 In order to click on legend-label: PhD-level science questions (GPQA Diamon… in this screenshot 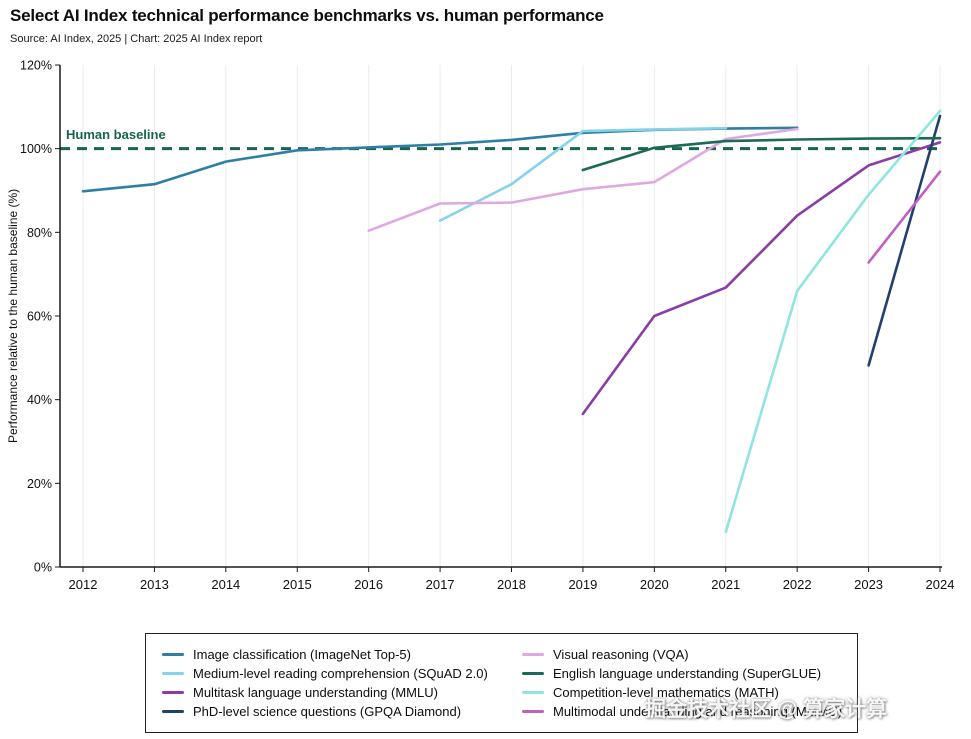, I will do `click(327, 711)`.